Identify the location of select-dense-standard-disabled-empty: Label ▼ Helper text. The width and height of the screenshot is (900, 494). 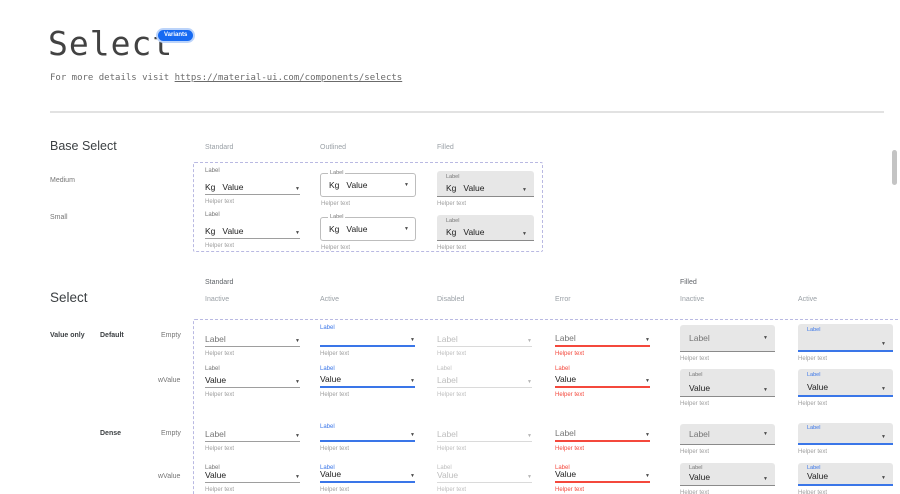
(484, 438).